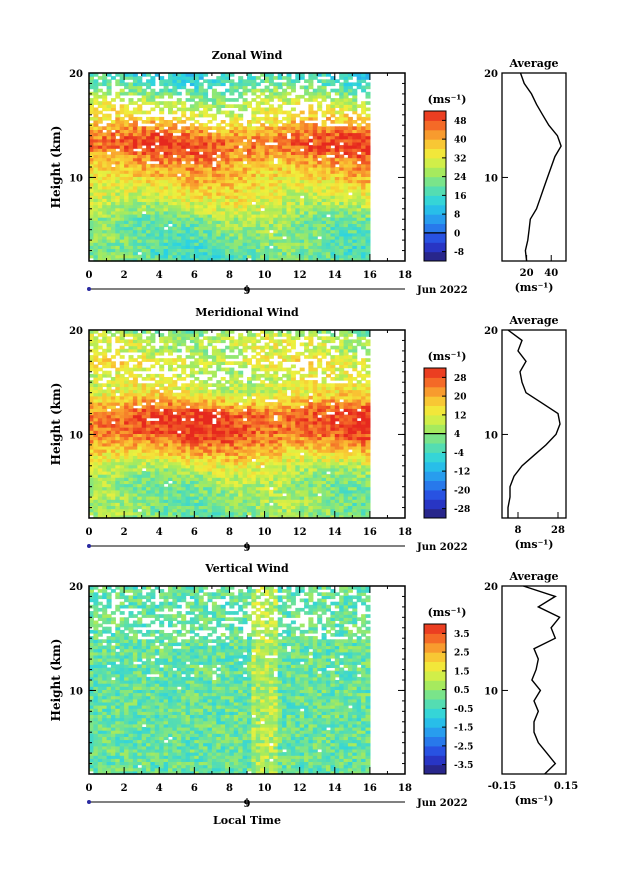 This screenshot has height=873, width=626. Describe the element at coordinates (460, 178) in the screenshot. I see `colorbar-tick-label: 24` at that location.